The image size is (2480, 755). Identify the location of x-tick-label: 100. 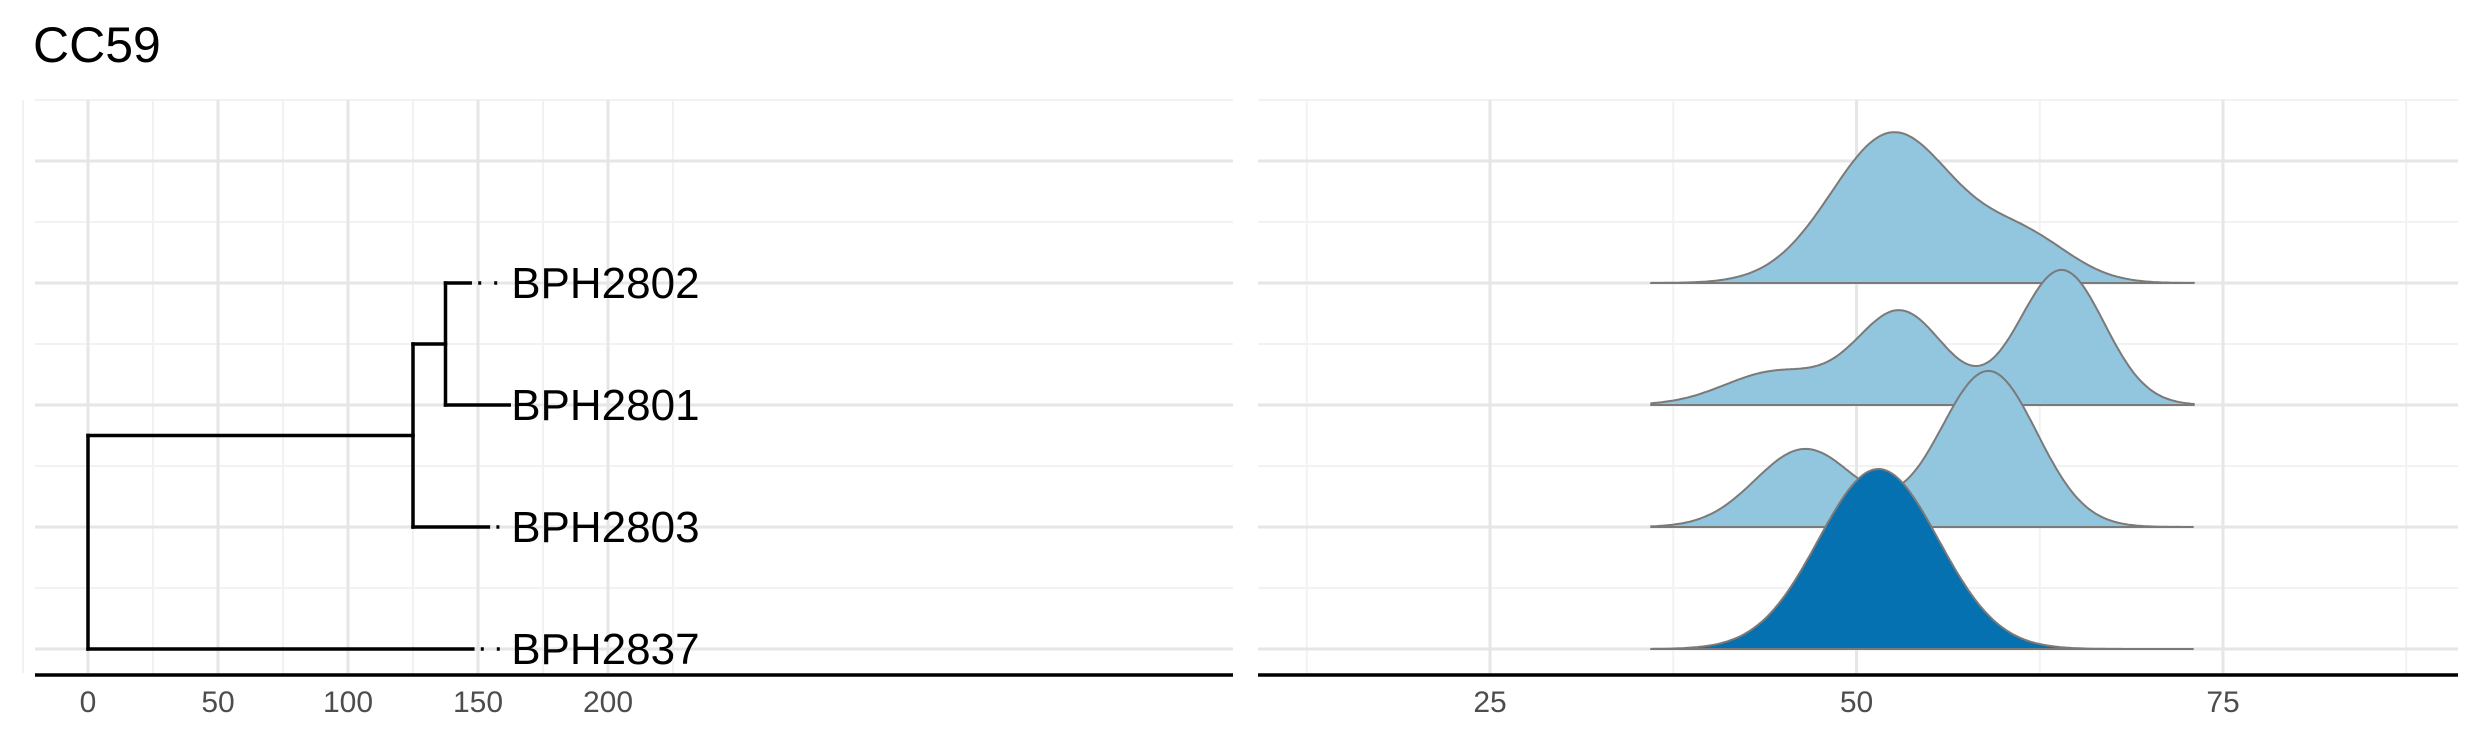
(348, 702).